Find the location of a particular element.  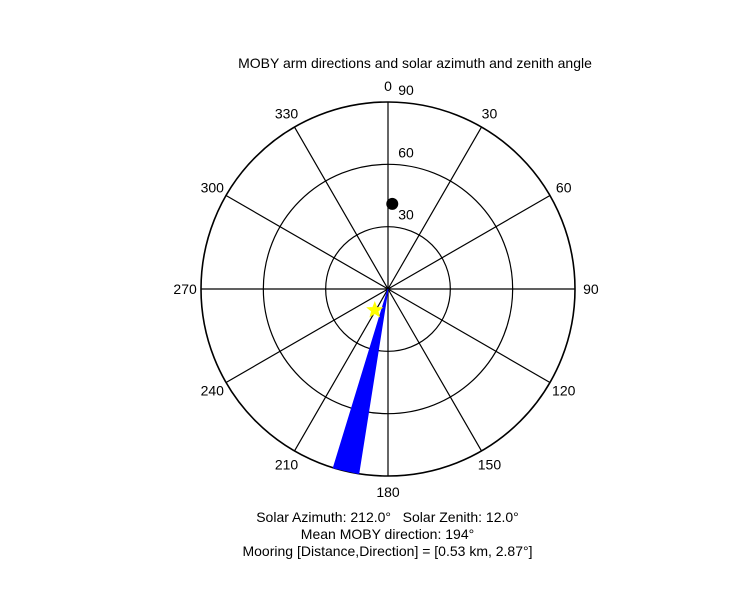

theta-tick-label: 300 is located at coordinates (213, 188).